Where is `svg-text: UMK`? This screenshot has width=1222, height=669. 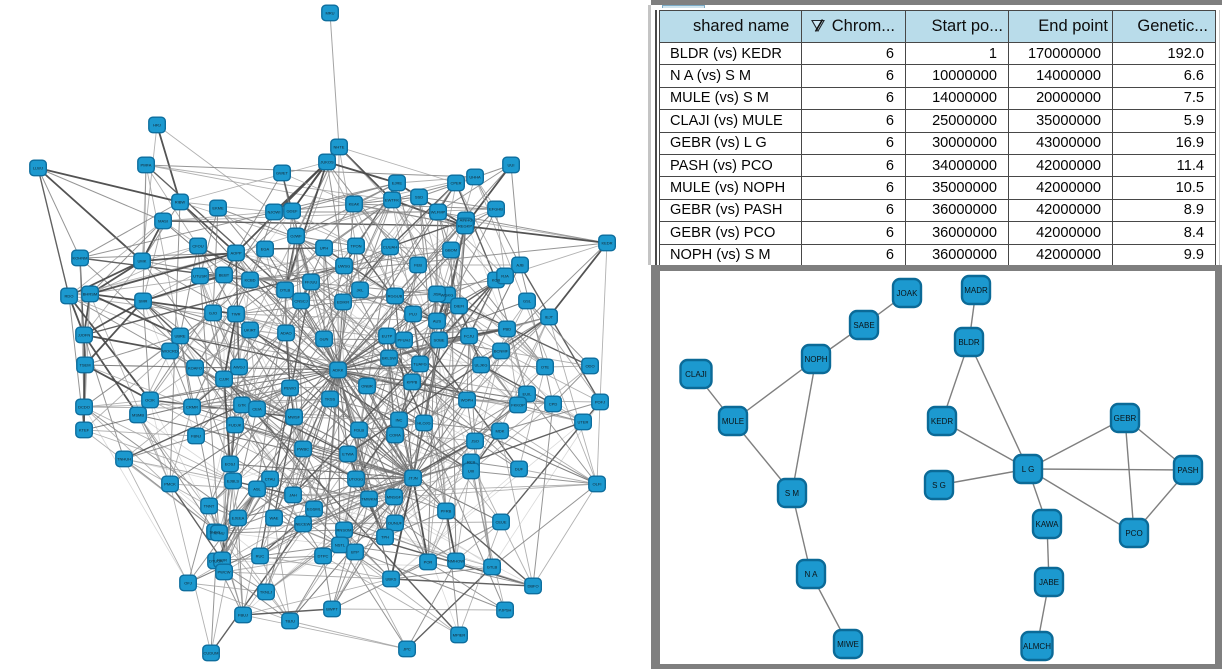
svg-text: UMK is located at coordinates (142, 261).